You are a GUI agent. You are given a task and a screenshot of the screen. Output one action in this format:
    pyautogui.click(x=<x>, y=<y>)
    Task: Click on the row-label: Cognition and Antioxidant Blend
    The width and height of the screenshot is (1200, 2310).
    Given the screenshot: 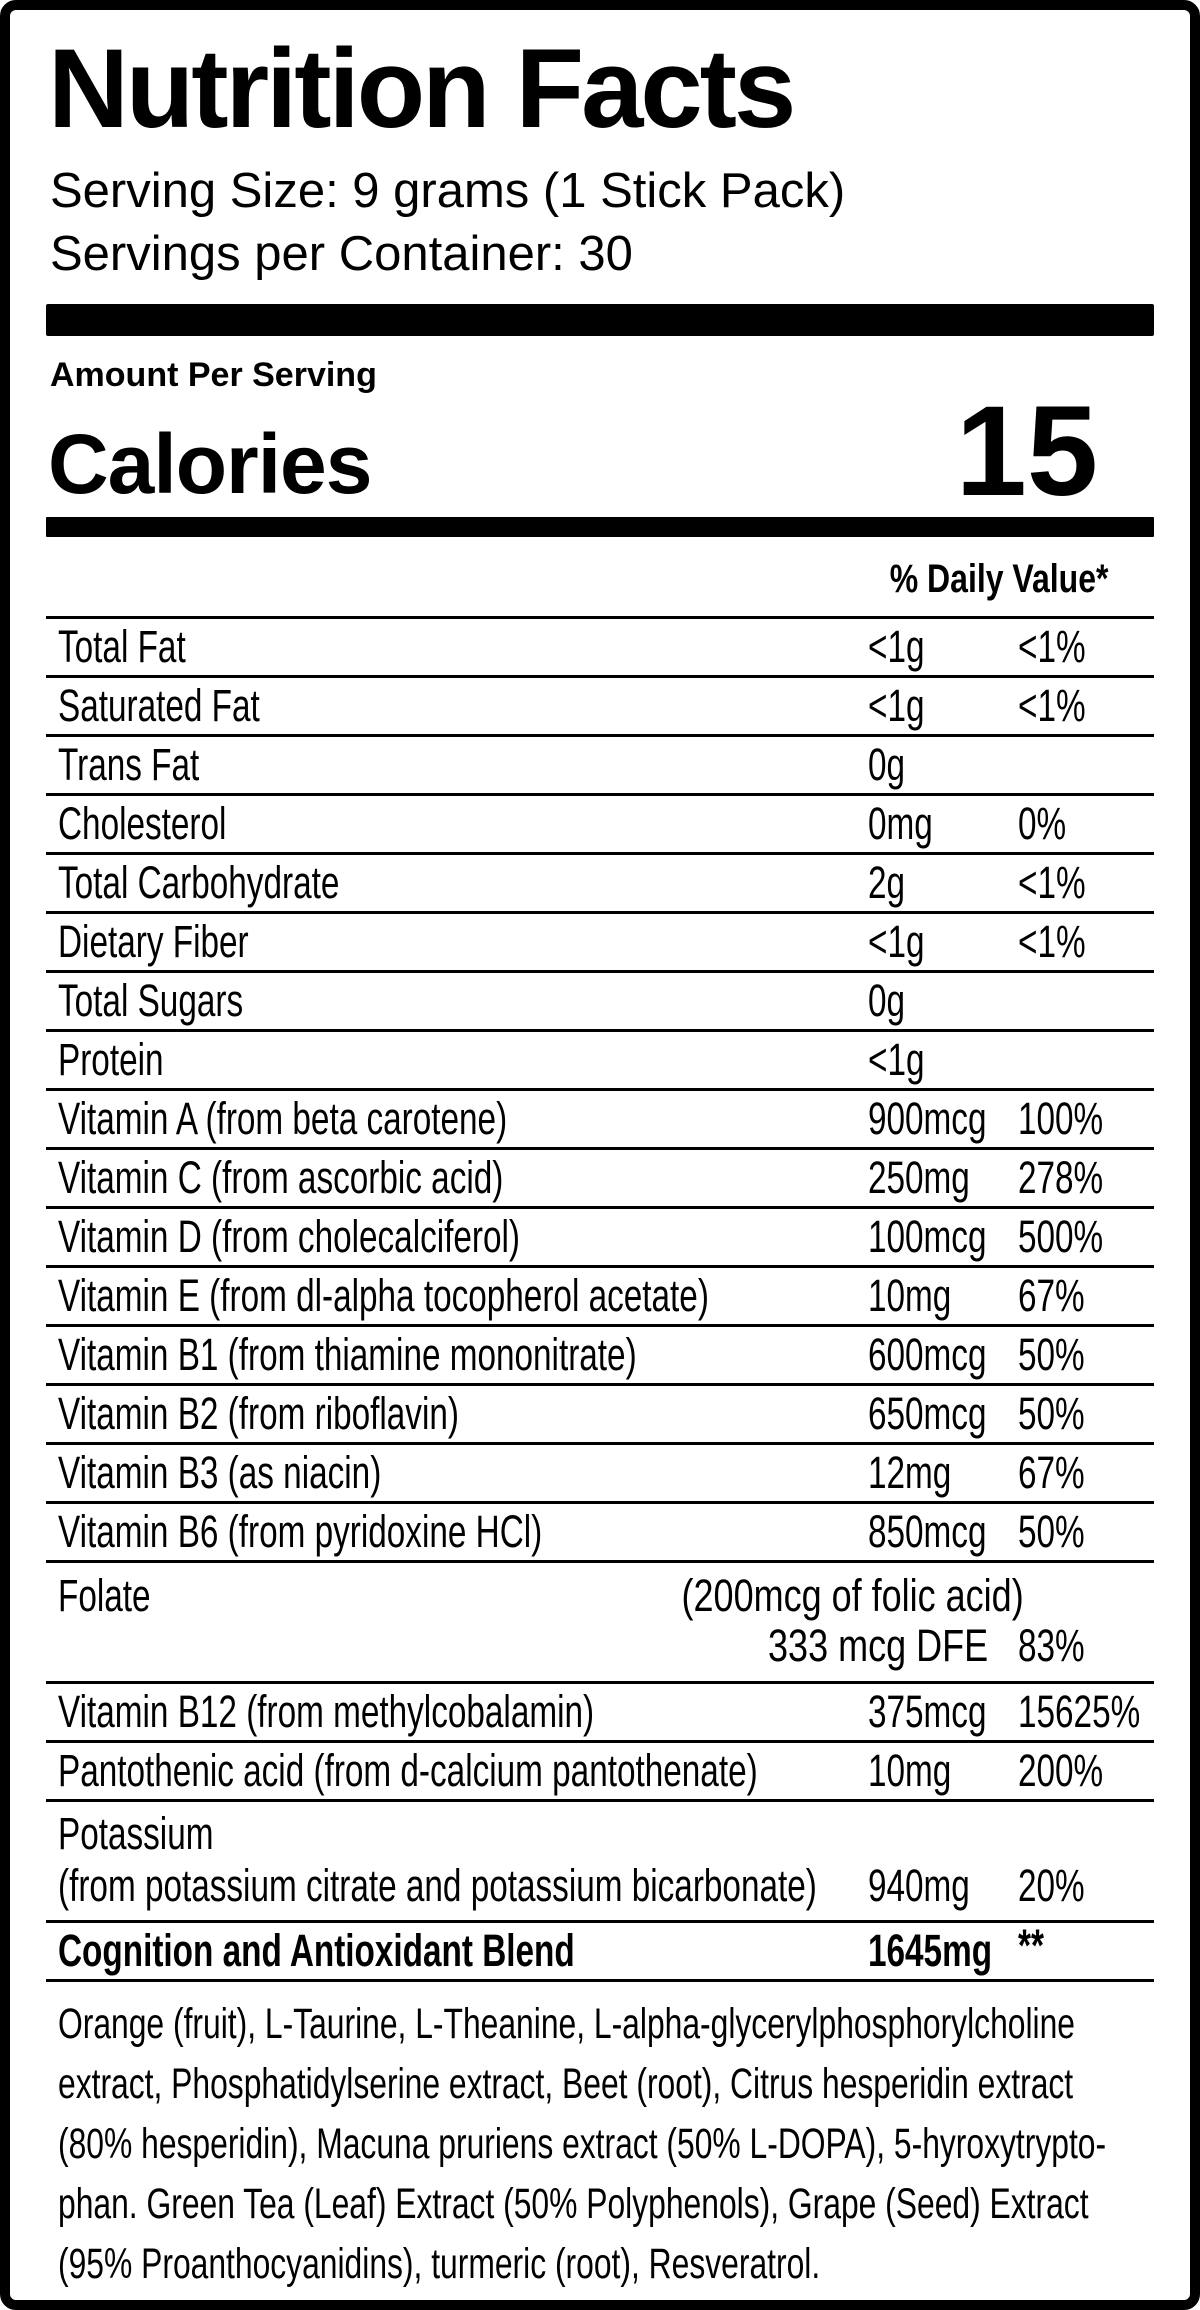 What is the action you would take?
    pyautogui.click(x=316, y=1950)
    